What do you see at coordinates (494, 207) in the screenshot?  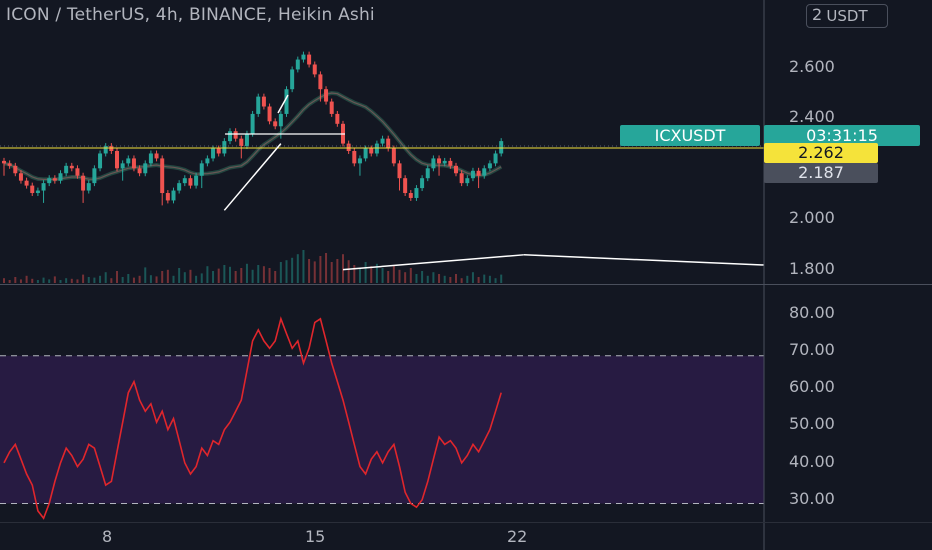 I see `trendlines-group` at bounding box center [494, 207].